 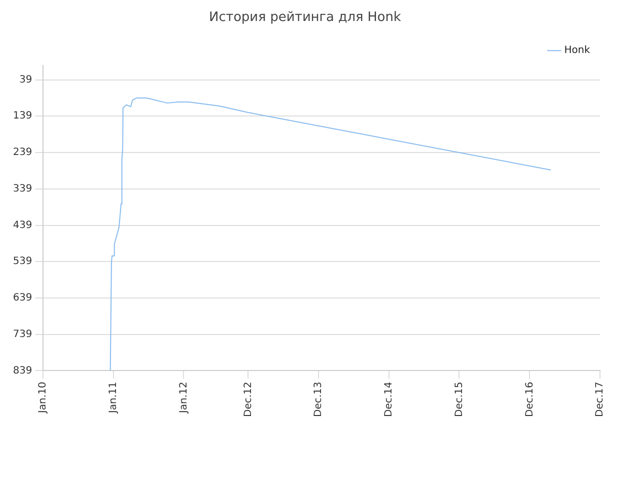 What do you see at coordinates (22, 116) in the screenshot?
I see `y-tick-label: 139` at bounding box center [22, 116].